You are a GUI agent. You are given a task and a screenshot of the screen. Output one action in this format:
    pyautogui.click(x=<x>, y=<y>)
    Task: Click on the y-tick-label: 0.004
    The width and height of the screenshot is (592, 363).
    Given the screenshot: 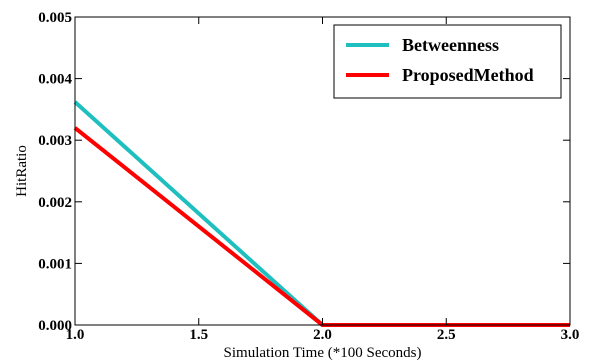 What is the action you would take?
    pyautogui.click(x=55, y=80)
    